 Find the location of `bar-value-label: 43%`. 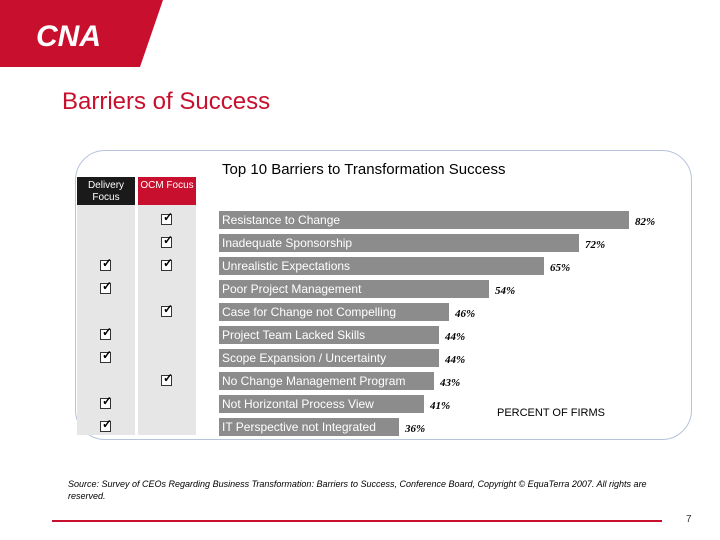

bar-value-label: 43% is located at coordinates (450, 383).